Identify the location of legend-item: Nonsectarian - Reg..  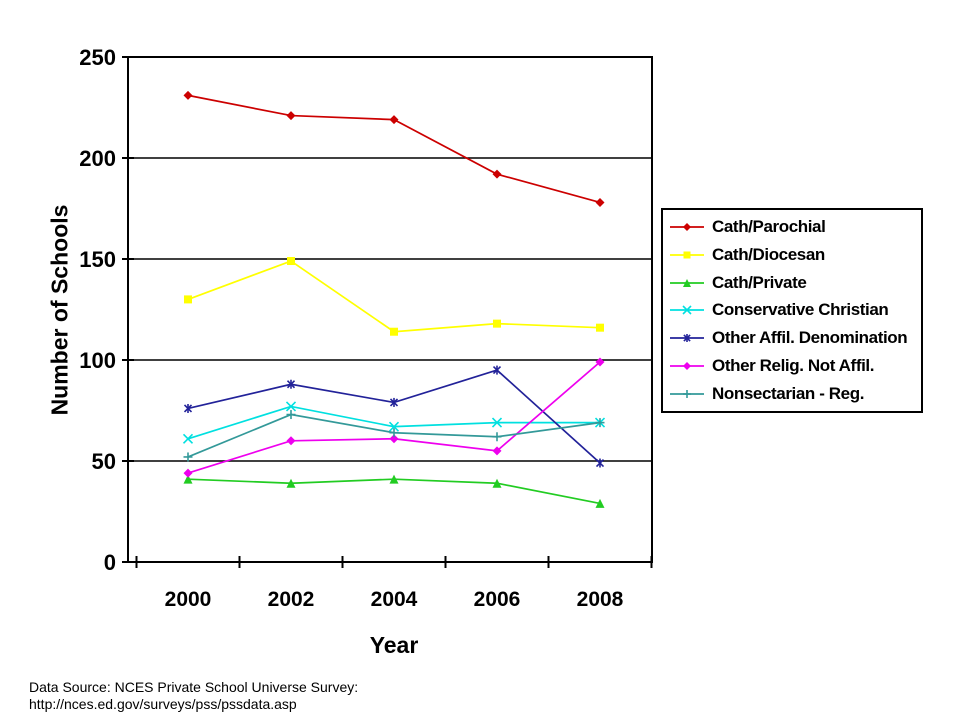
(794, 394).